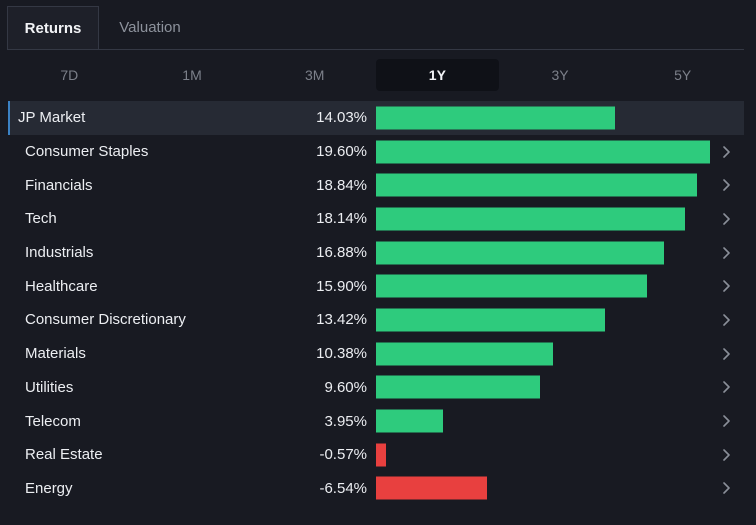 The image size is (756, 525). Describe the element at coordinates (341, 286) in the screenshot. I see `return-value: 15.90%` at that location.